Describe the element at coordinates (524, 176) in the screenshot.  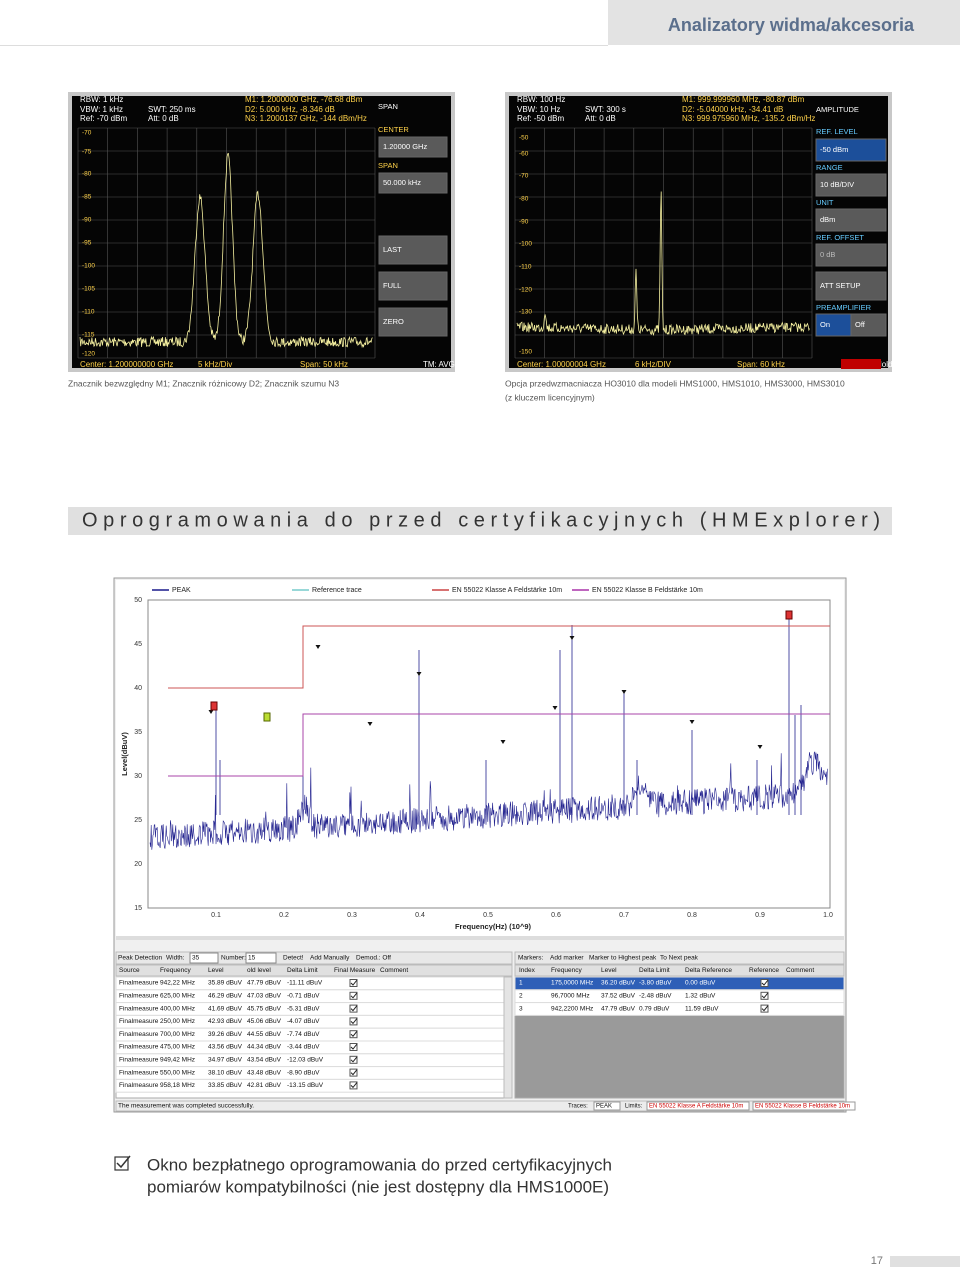
I see `y-label: -70` at that location.